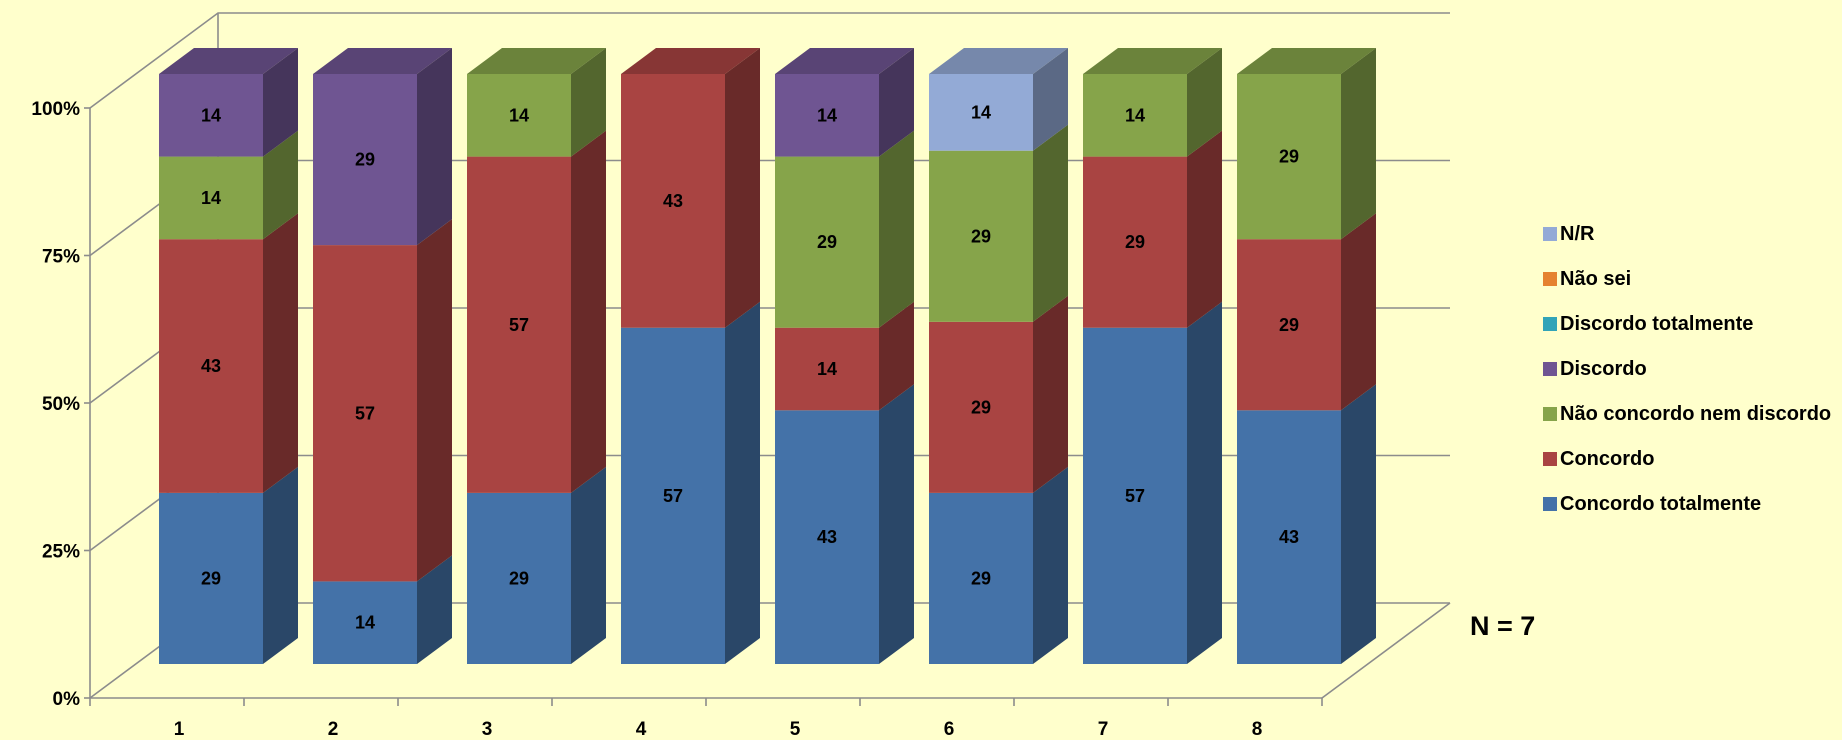  Describe the element at coordinates (179, 729) in the screenshot. I see `x-tick-label: 1` at that location.